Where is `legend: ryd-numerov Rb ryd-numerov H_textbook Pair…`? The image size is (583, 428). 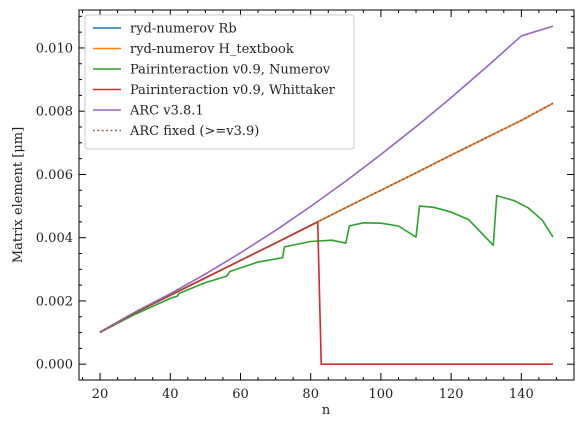 legend: ryd-numerov Rb ryd-numerov H_textbook Pair… is located at coordinates (219, 82).